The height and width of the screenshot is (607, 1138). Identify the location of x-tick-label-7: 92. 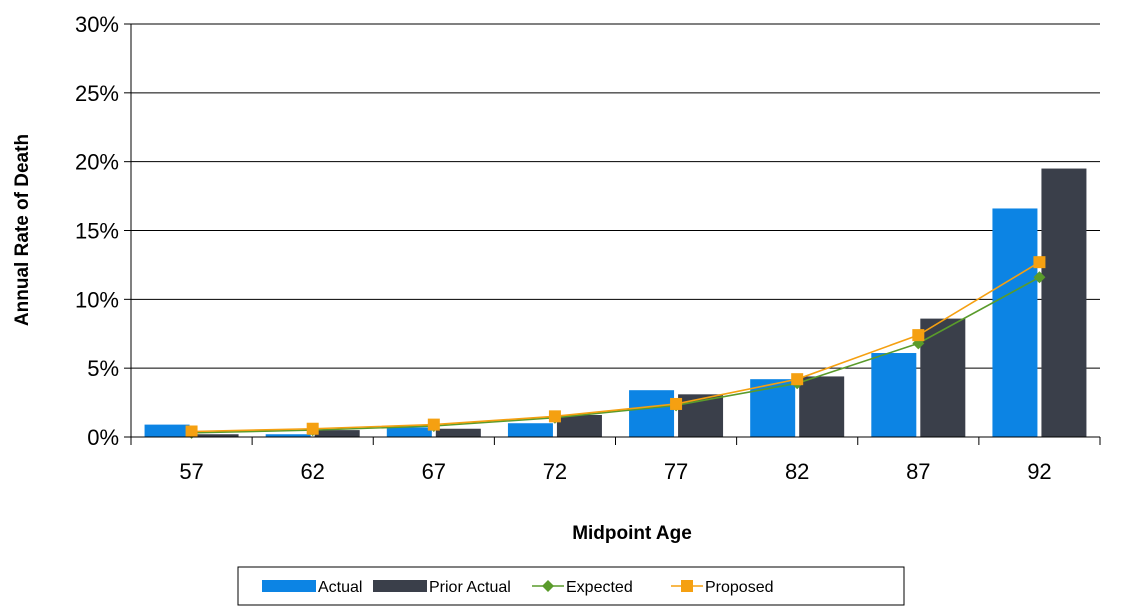
(1039, 471).